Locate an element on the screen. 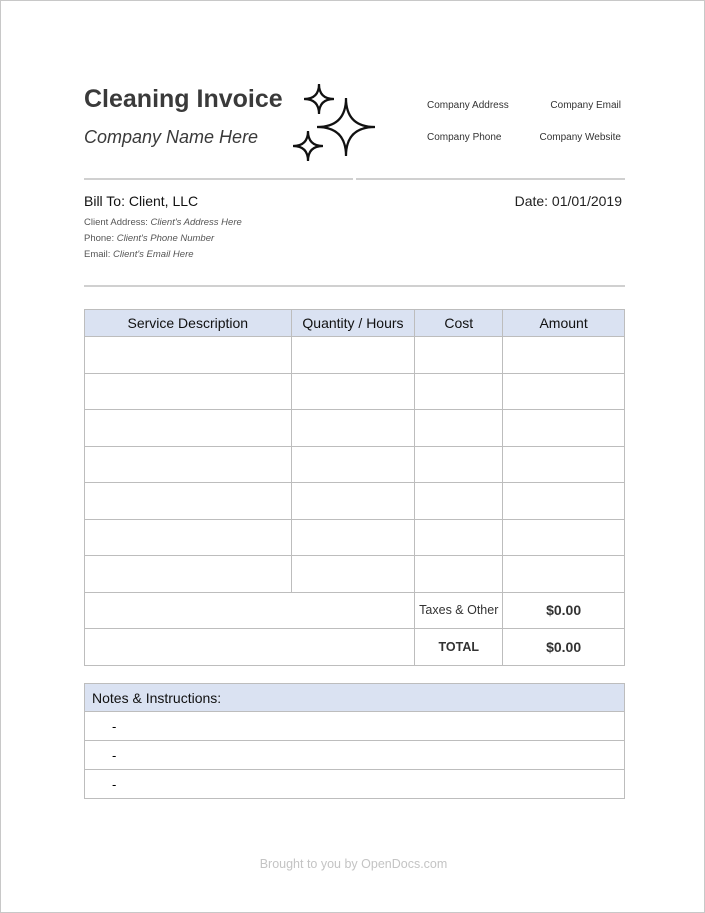  invoice-title: Cleaning Invoice is located at coordinates (183, 99).